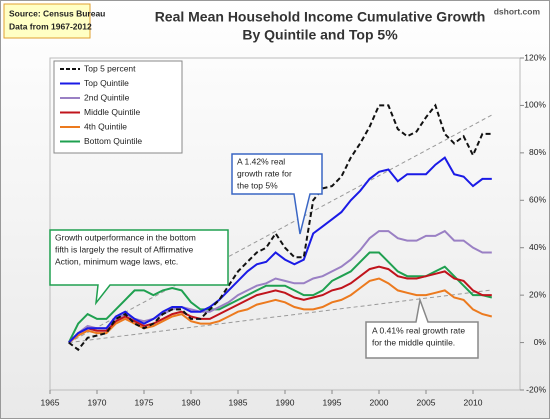 Image resolution: width=550 pixels, height=419 pixels. I want to click on x-tick-label: 1985, so click(238, 402).